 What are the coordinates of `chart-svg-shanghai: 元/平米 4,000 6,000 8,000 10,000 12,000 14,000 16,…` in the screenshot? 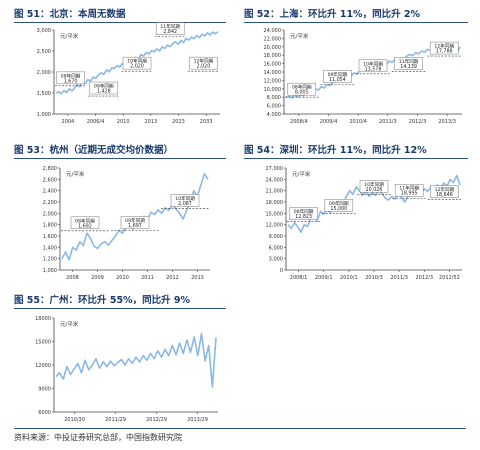 It's located at (363, 76).